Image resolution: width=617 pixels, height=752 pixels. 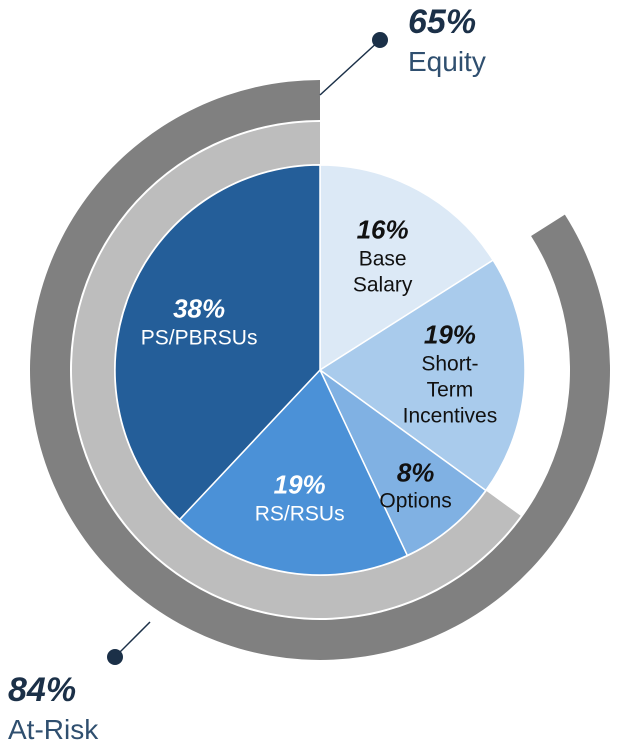 I want to click on slice-category-label: RS/RSUs, so click(x=299, y=514).